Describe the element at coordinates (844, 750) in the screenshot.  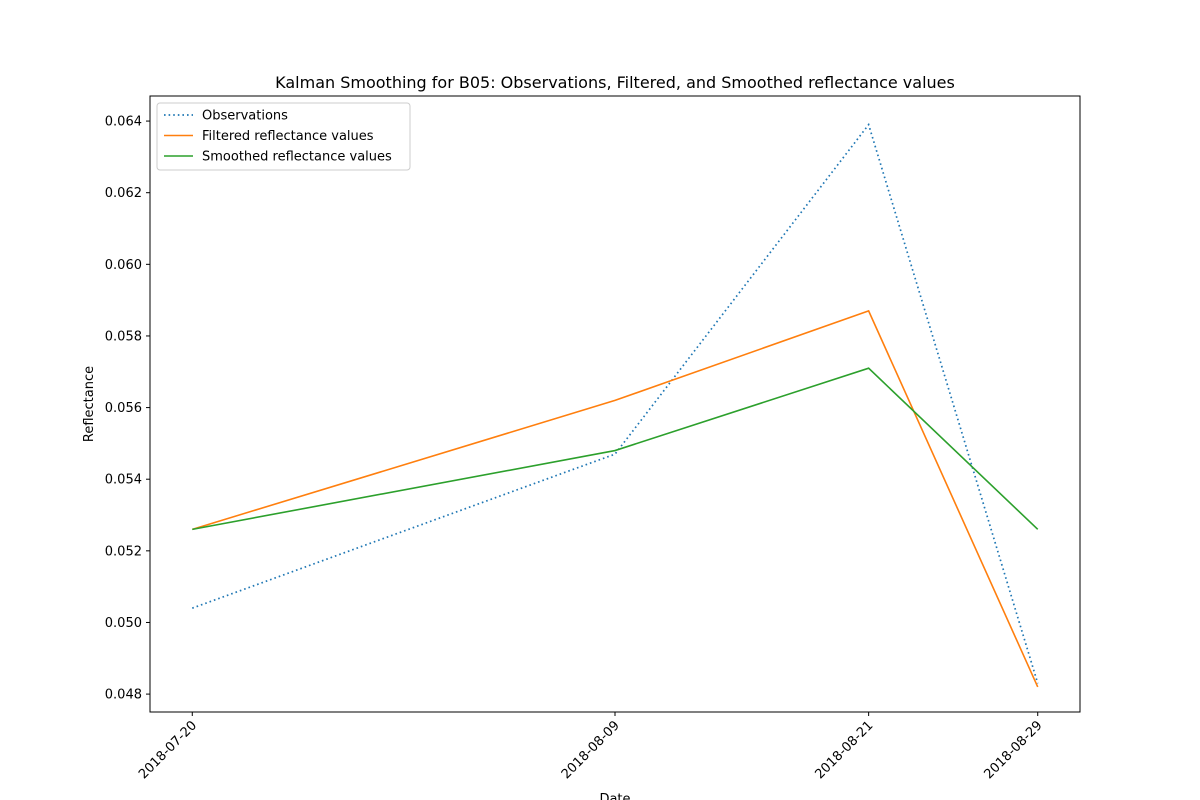
I see `x-tick-label: 2018-08-21` at that location.